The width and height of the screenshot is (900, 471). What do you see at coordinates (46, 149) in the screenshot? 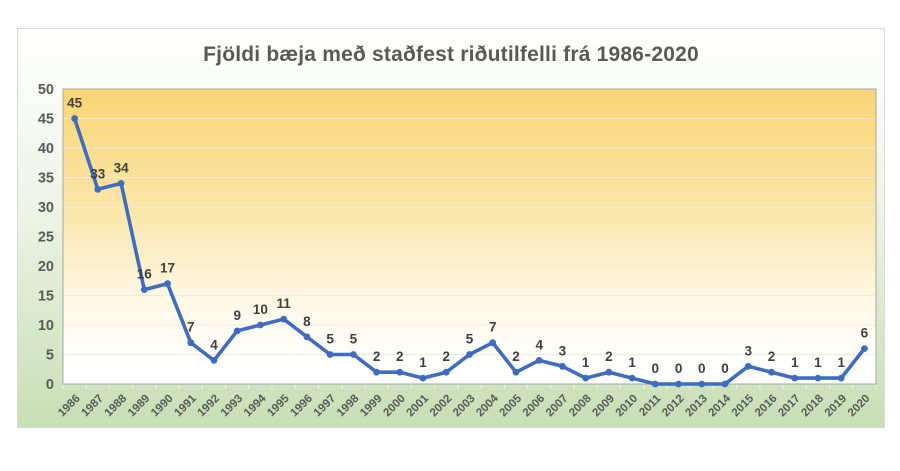
I see `y-axis-tick-label: 40` at bounding box center [46, 149].